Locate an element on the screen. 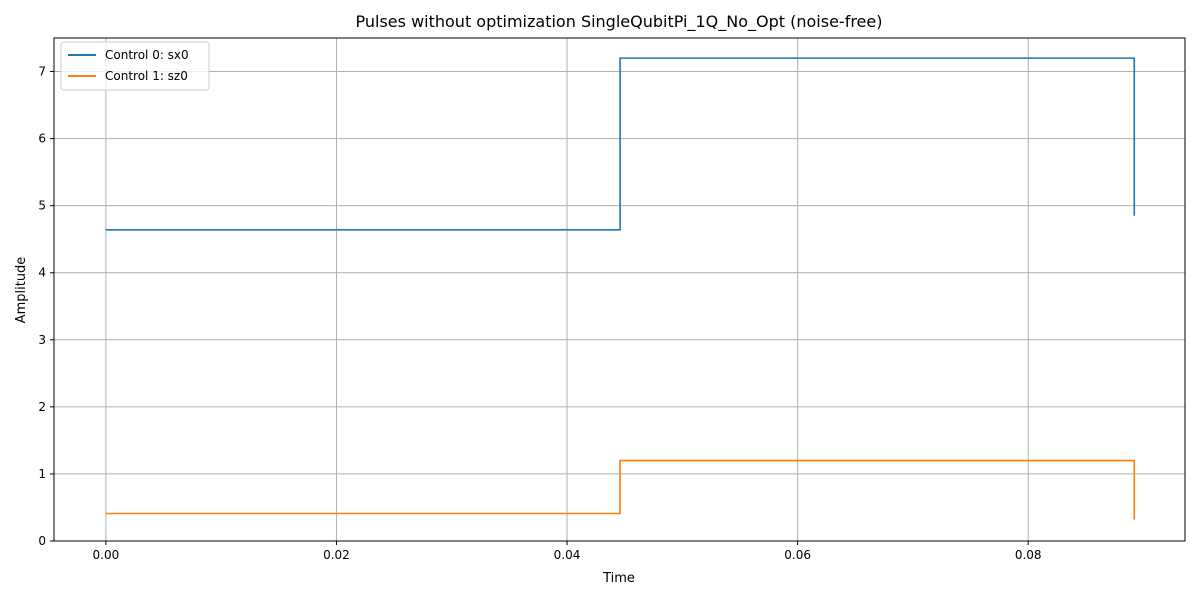 Image resolution: width=1200 pixels, height=600 pixels. y-tick-label: 2 is located at coordinates (42, 407).